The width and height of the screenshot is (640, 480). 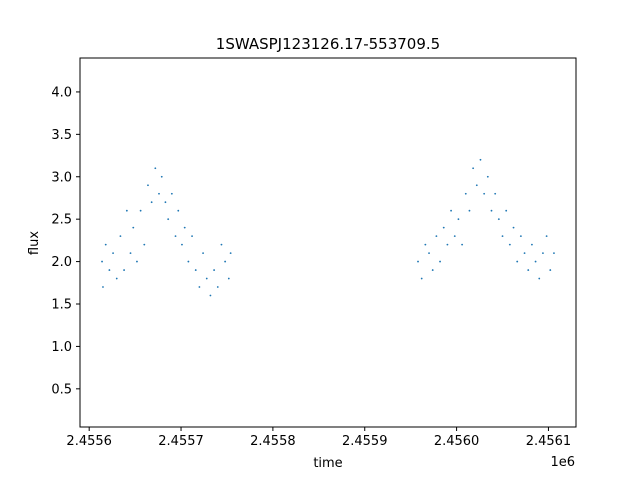 I want to click on x-axis-label: time, so click(x=327, y=463).